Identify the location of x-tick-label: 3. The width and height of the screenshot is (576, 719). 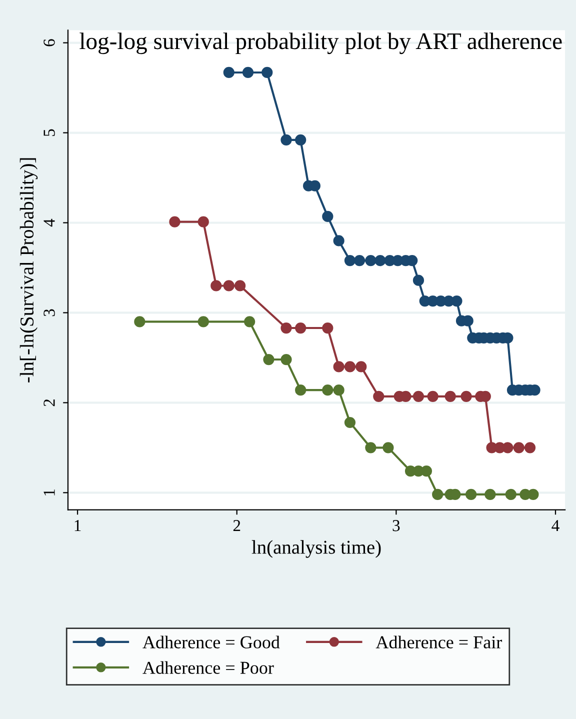
(396, 526).